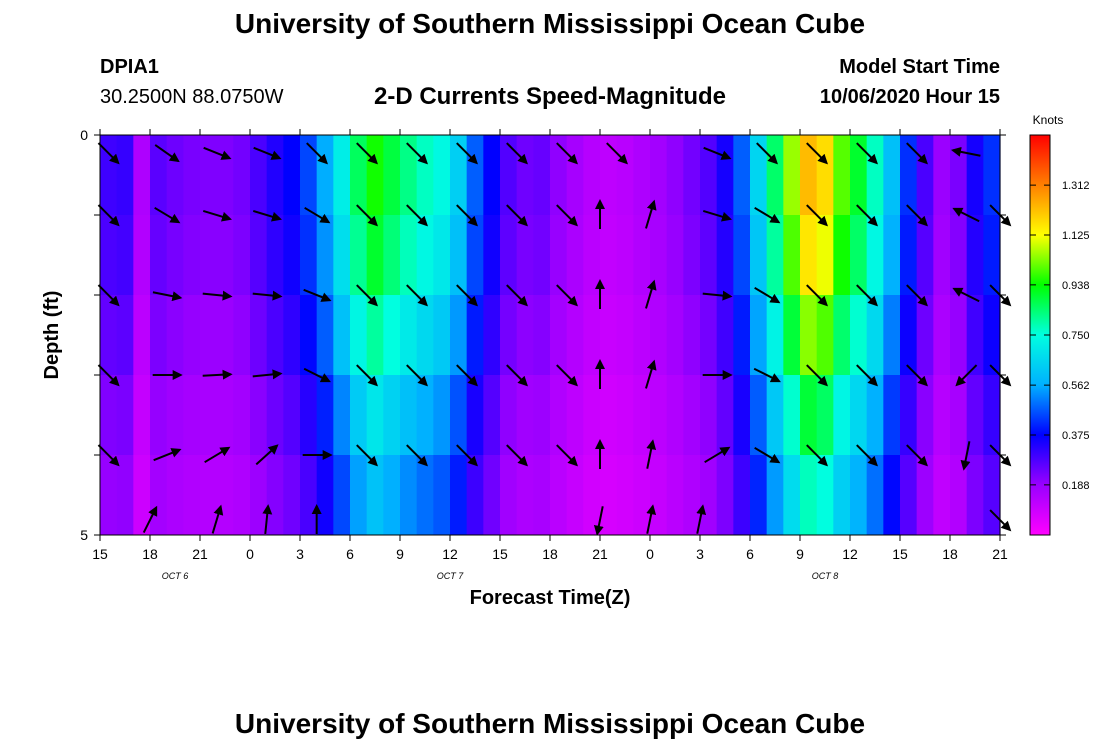 This screenshot has height=750, width=1100. What do you see at coordinates (500, 576) in the screenshot?
I see `date-labels: OCT 6 OCT 7 OCT 8` at bounding box center [500, 576].